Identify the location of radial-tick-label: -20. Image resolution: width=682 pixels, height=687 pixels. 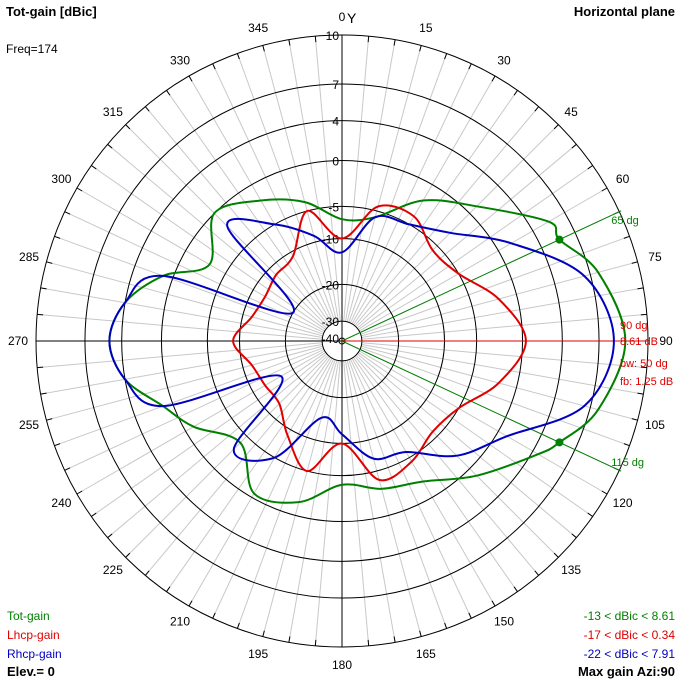
(331, 285).